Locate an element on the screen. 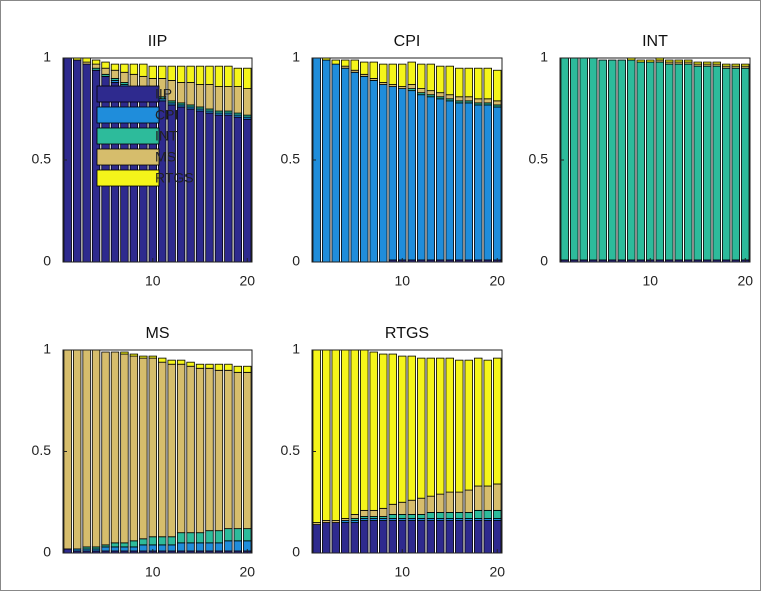 The height and width of the screenshot is (591, 766). chart-title: RTGS is located at coordinates (407, 333).